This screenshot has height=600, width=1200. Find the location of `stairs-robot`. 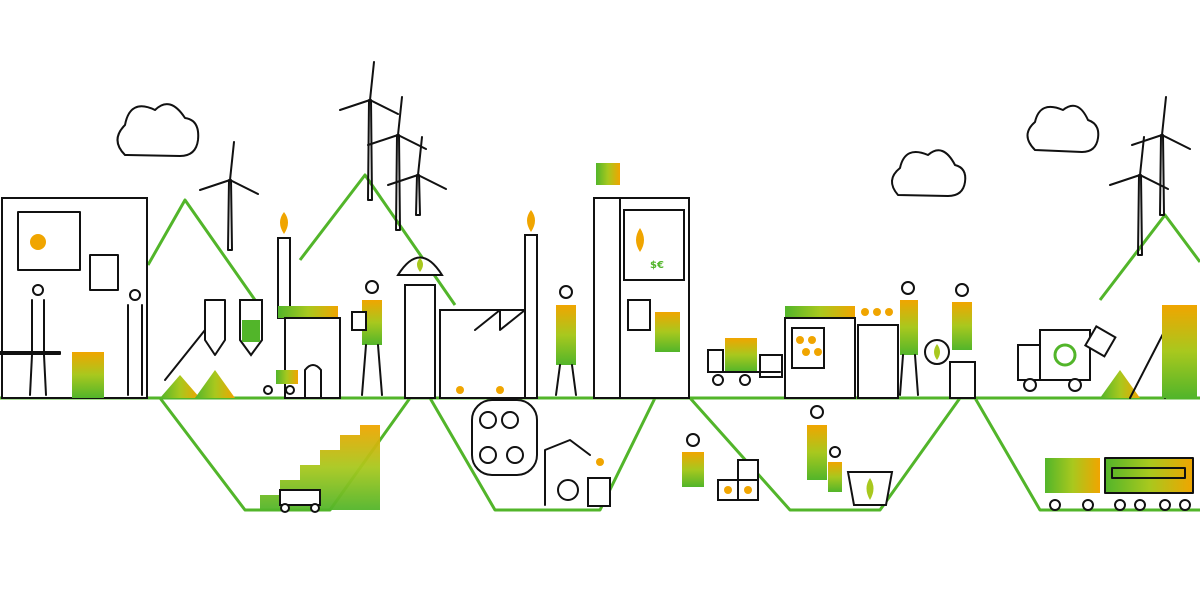

stairs-robot is located at coordinates (320, 469).